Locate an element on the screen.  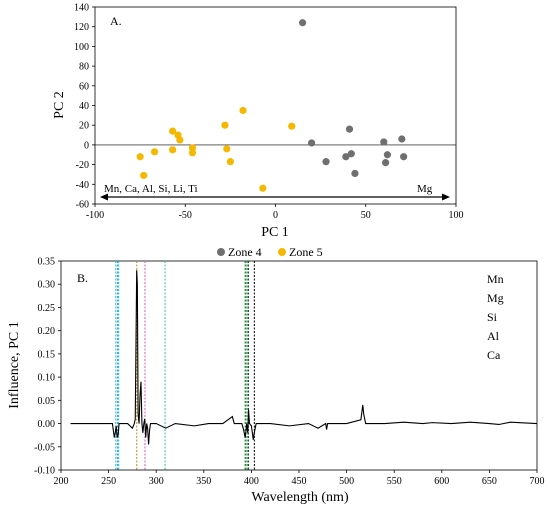
panel-a-y-label: PC 2 is located at coordinates (59, 105).